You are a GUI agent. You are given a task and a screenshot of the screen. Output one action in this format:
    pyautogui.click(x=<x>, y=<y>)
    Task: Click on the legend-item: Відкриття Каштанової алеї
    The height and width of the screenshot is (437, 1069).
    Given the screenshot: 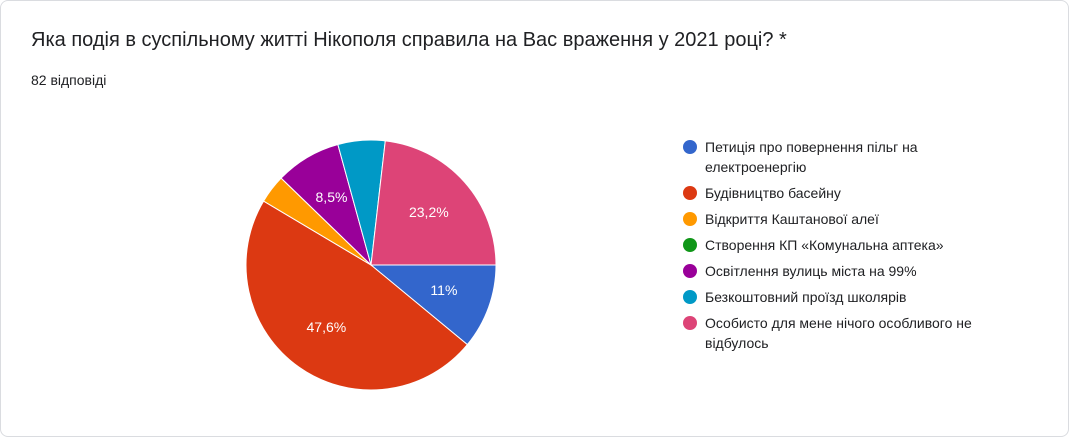 What is the action you would take?
    pyautogui.click(x=848, y=219)
    